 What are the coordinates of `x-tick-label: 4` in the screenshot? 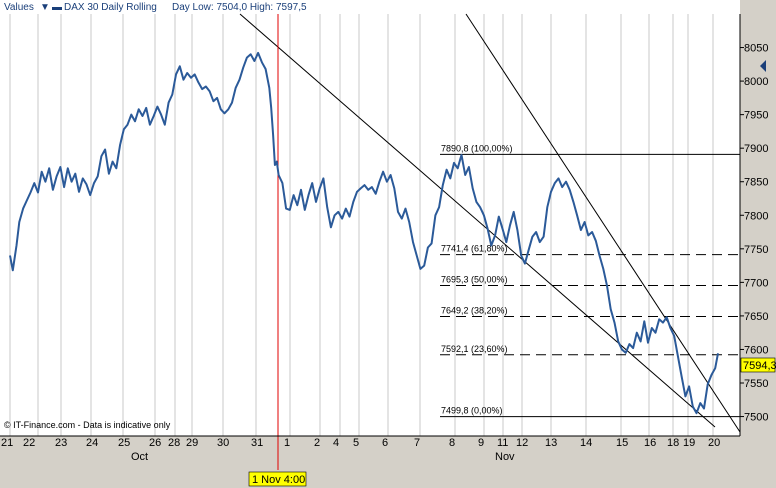 It's located at (336, 443).